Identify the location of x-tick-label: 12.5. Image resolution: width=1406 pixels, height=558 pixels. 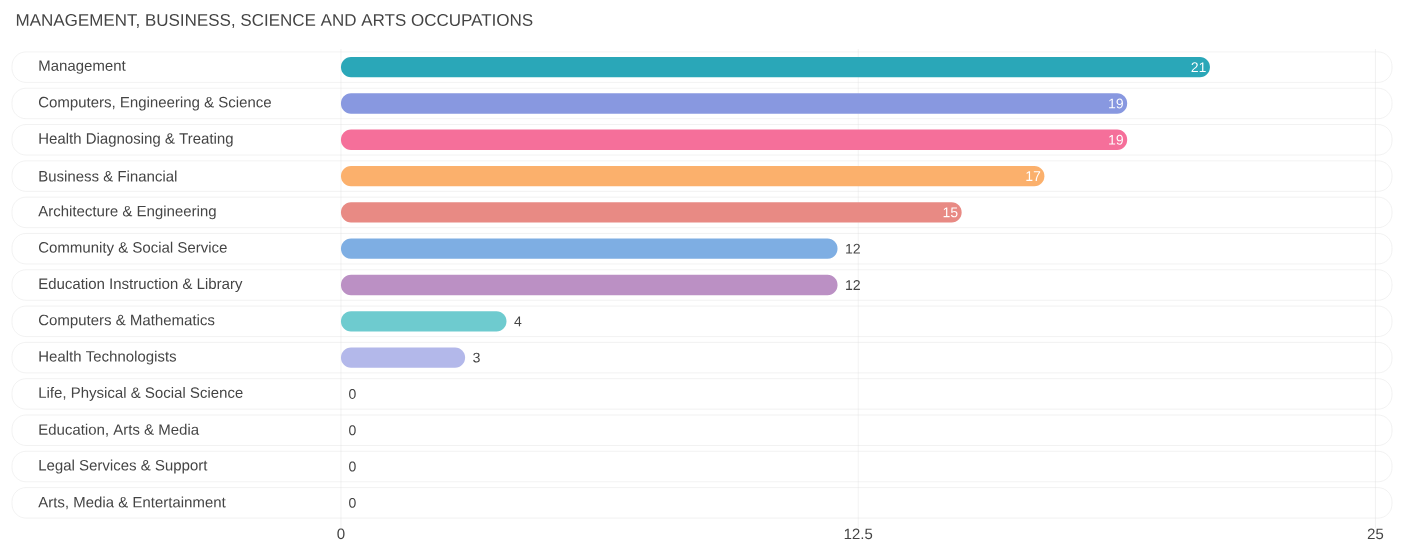
(858, 534).